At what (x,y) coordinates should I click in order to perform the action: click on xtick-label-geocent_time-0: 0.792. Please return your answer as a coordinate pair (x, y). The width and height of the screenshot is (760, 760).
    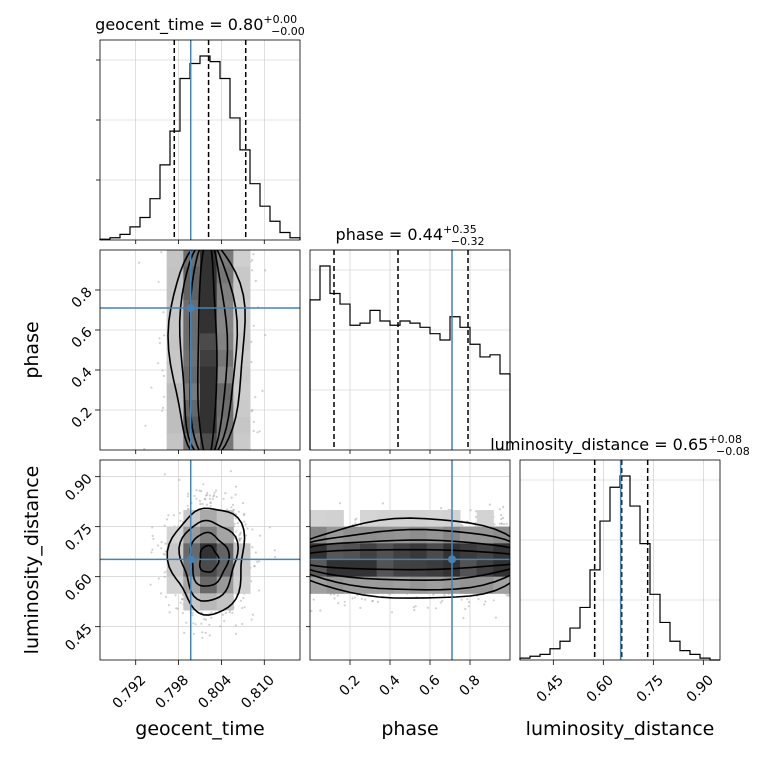
    Looking at the image, I should click on (130, 692).